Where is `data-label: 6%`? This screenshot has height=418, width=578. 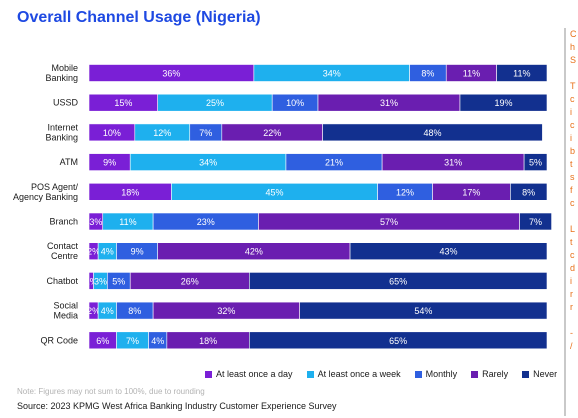 data-label: 6% is located at coordinates (102, 341).